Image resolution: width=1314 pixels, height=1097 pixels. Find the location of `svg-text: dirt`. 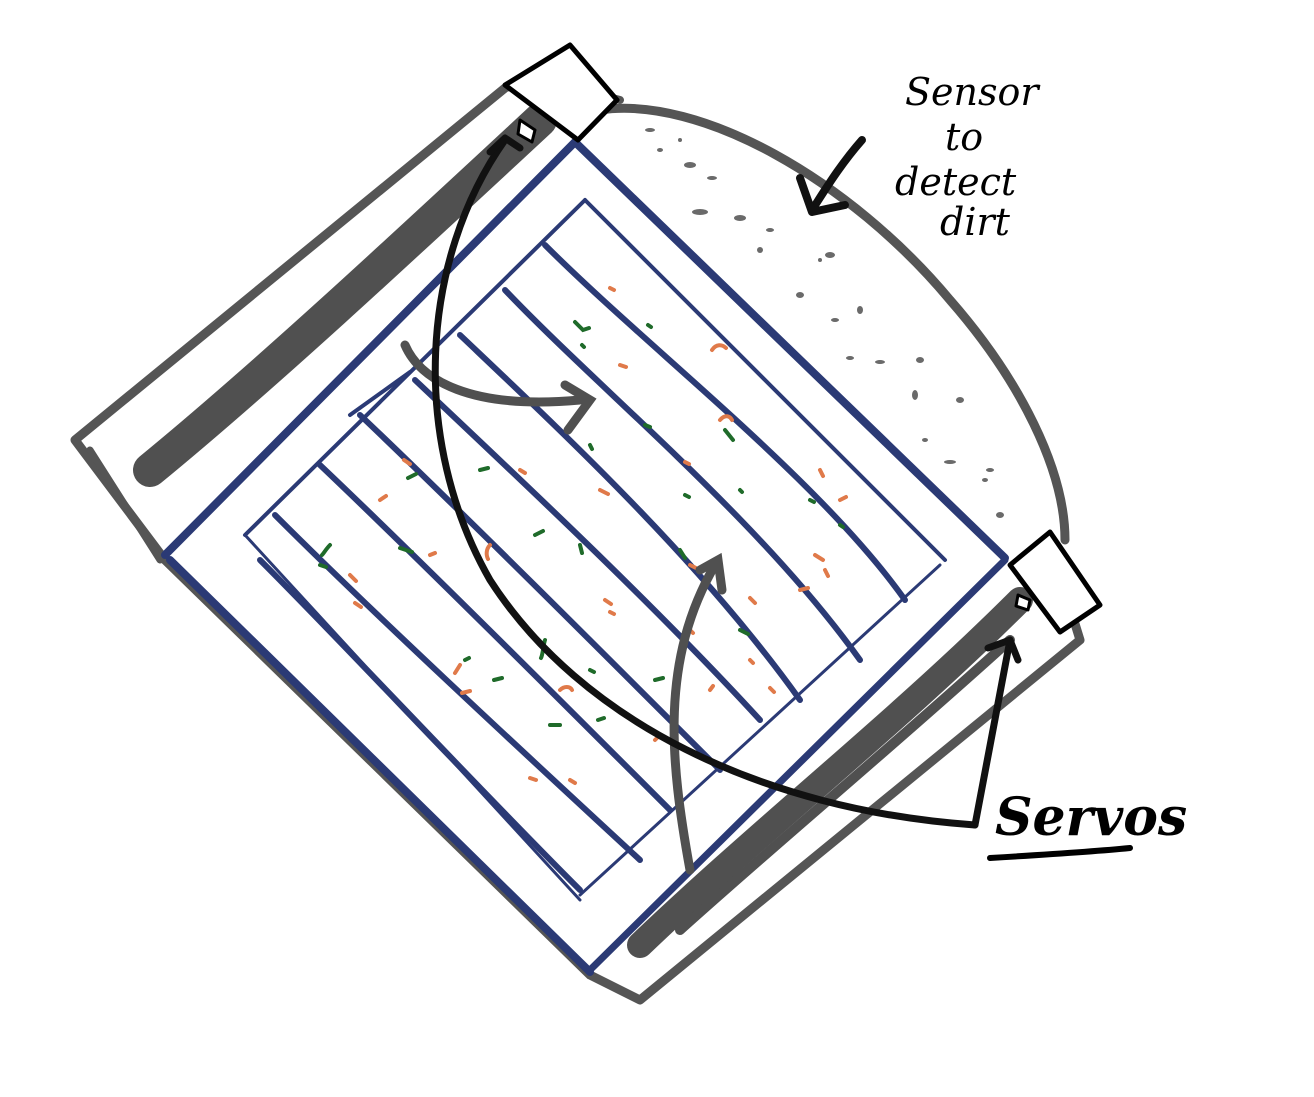

svg-text: dirt is located at coordinates (975, 222).